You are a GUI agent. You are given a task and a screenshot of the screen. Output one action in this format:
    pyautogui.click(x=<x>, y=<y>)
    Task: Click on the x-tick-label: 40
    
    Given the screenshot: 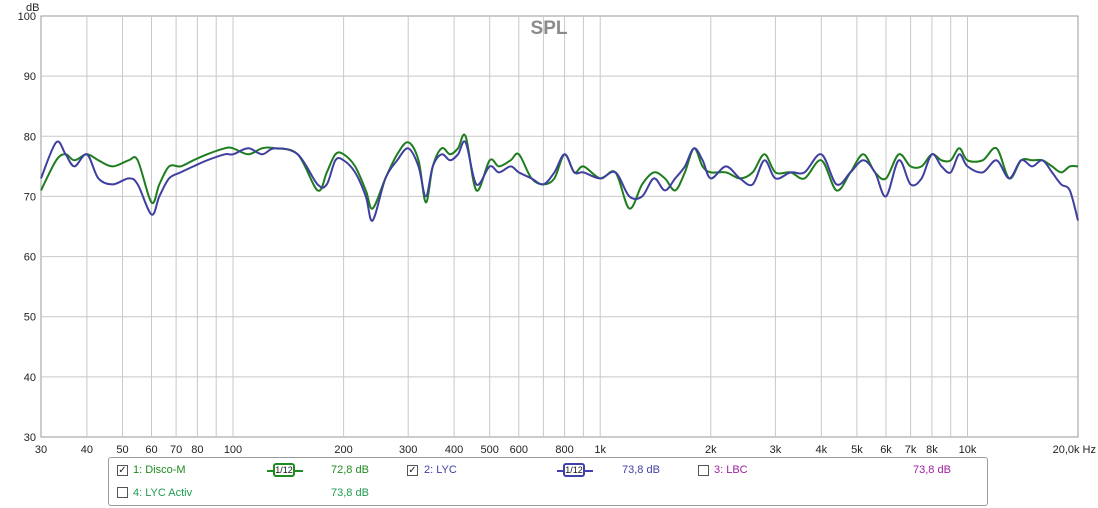 What is the action you would take?
    pyautogui.click(x=87, y=449)
    